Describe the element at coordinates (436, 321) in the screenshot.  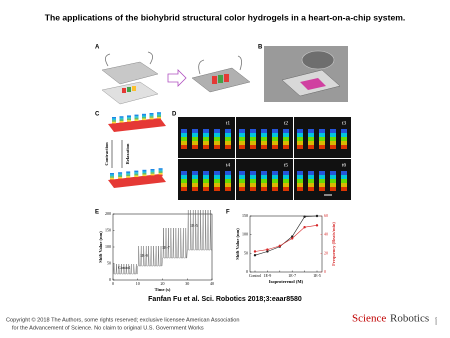
I see `logo-aaas: AAAS` at that location.